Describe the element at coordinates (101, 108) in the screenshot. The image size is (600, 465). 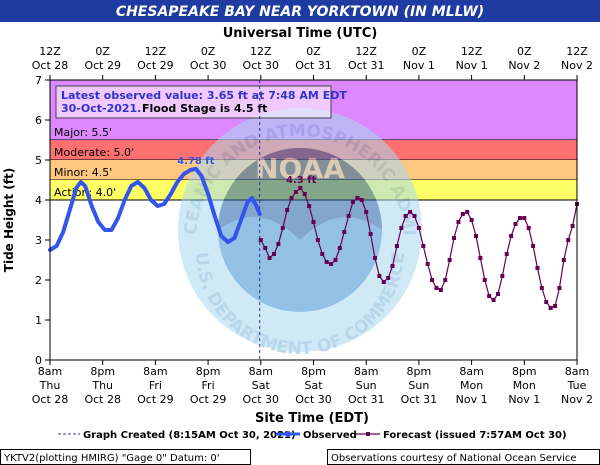
I see `info-date: 30-Oct-2021.` at that location.